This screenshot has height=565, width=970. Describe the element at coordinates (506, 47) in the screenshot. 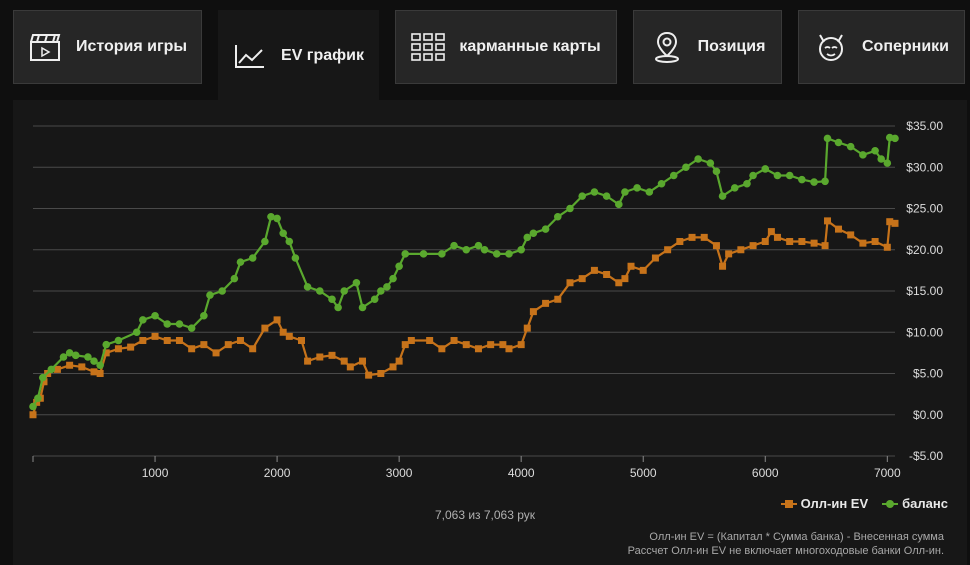

I see `tab-pocket-cards: карманные карты` at that location.